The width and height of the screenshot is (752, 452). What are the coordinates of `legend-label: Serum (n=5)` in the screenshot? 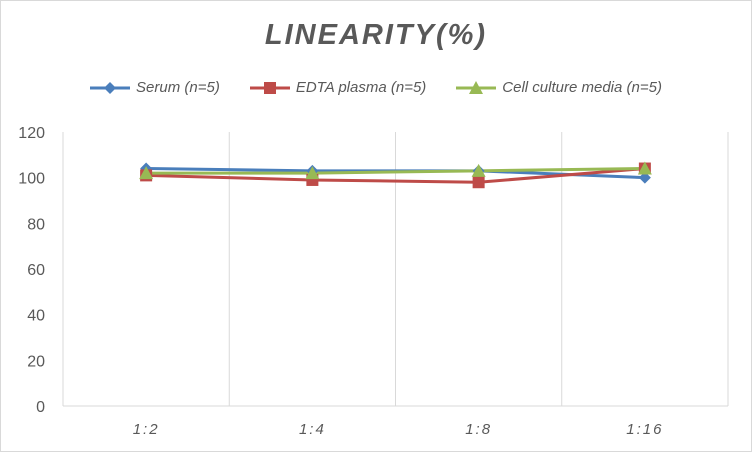 It's located at (178, 87).